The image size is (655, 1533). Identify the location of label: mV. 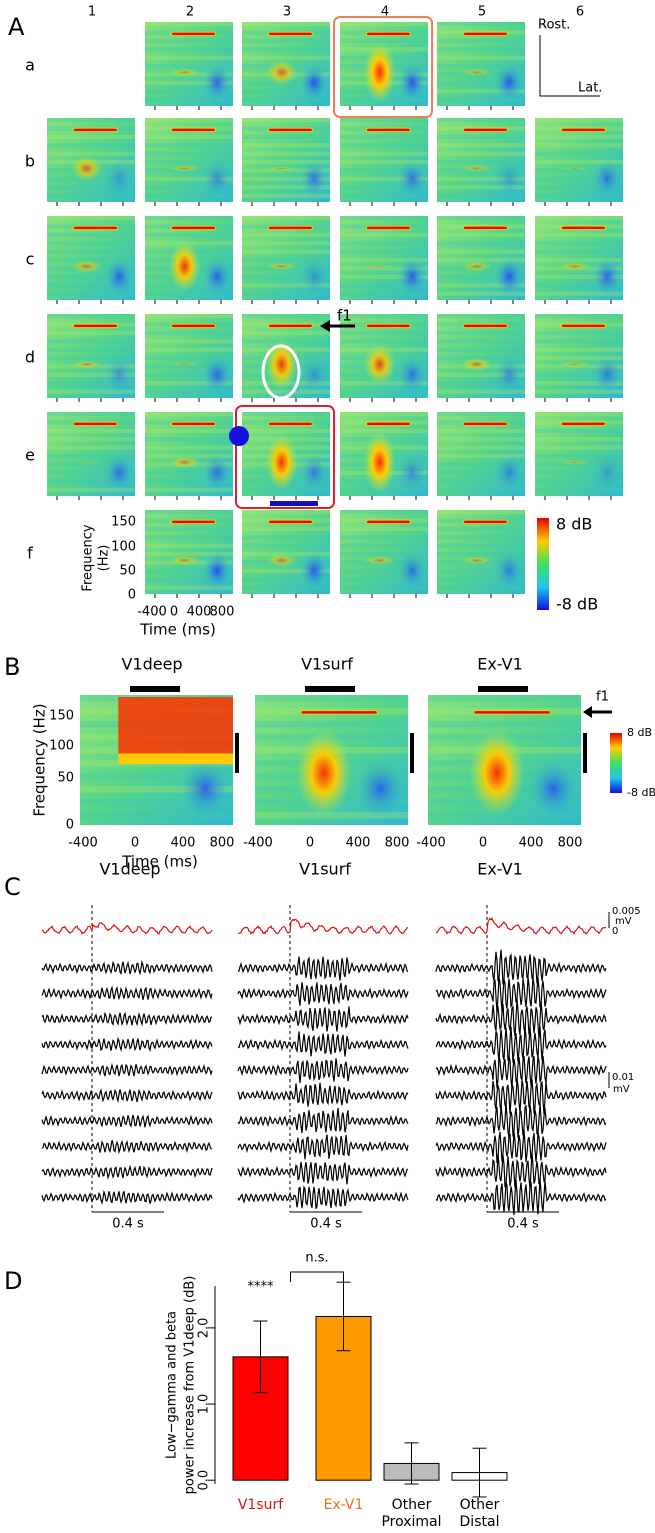
(621, 1089).